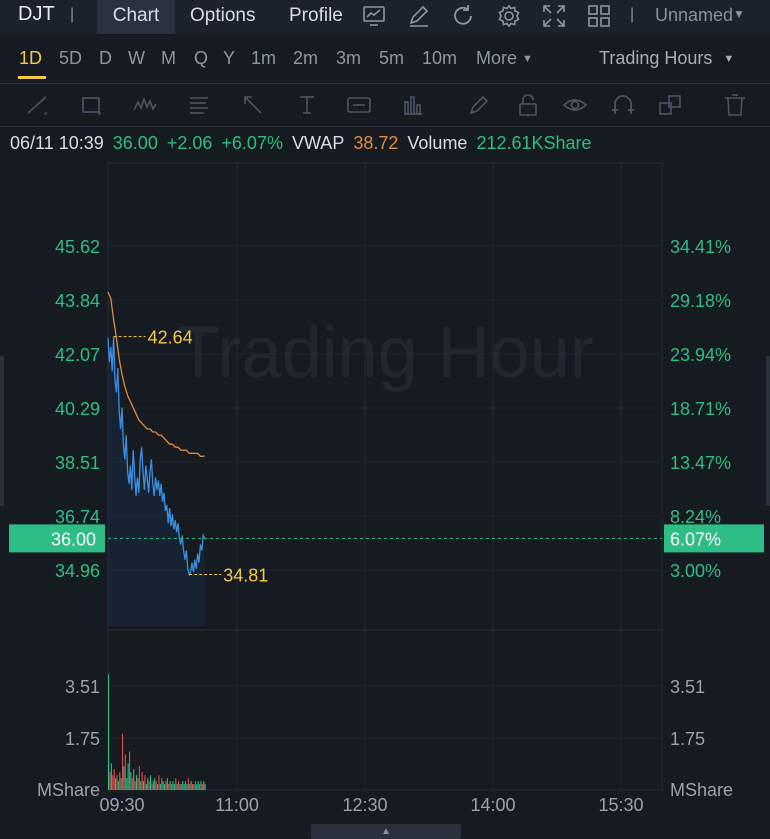 The height and width of the screenshot is (839, 770). I want to click on fib-tool-icon, so click(199, 105).